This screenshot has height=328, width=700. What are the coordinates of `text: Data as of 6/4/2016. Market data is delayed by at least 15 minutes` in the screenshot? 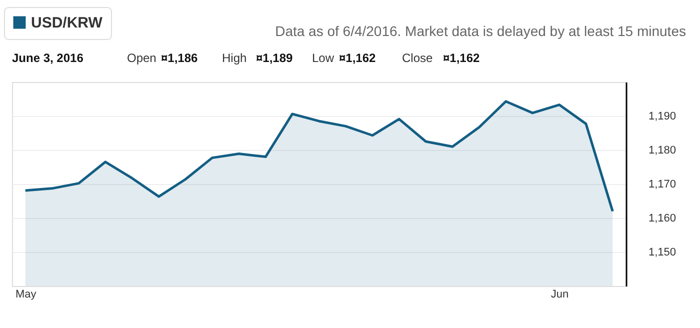 It's located at (480, 31).